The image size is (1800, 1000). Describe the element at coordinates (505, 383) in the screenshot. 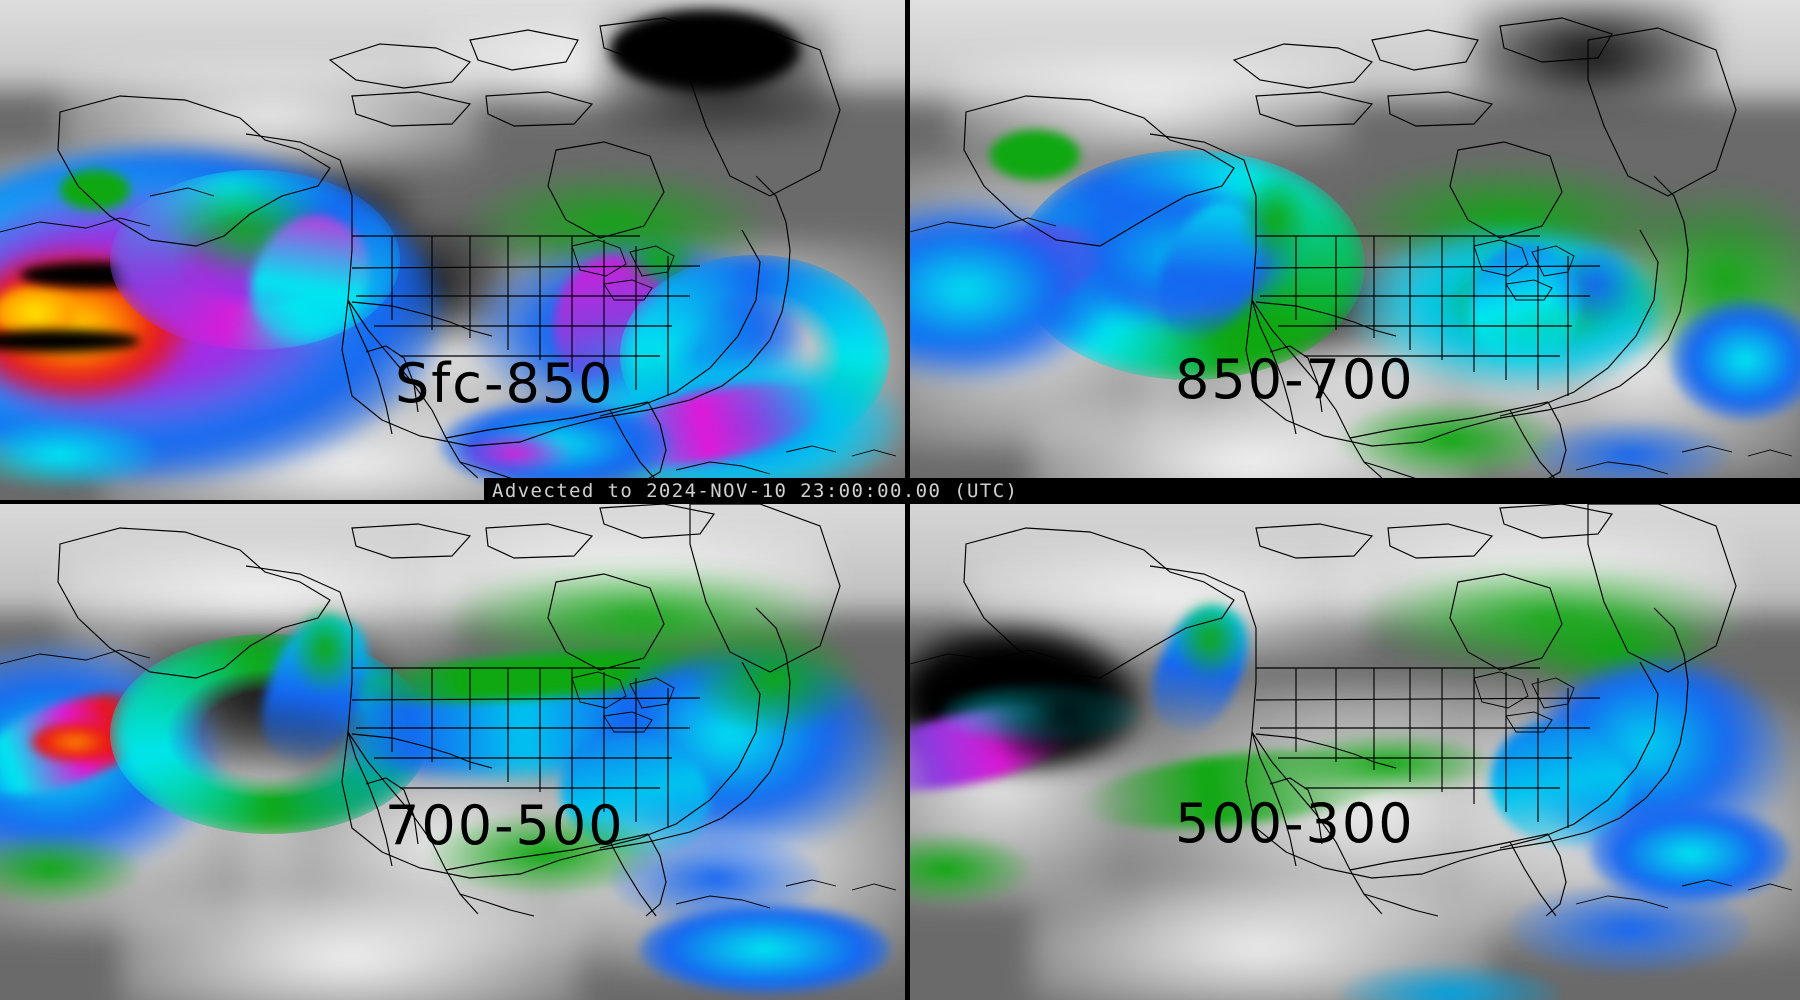

I see `panel-label-sfc-850: Sfc-850` at that location.